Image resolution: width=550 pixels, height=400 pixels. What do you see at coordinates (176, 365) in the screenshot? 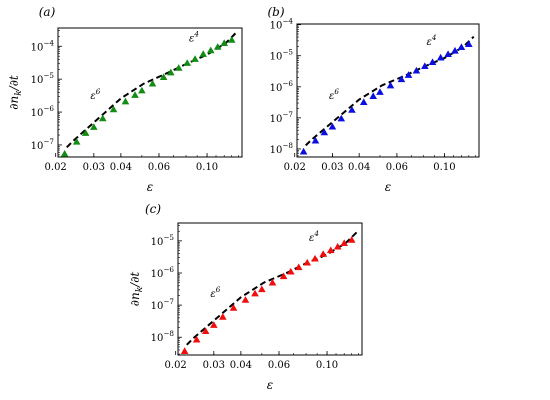
I see `x-tick-label: 0.02` at bounding box center [176, 365].